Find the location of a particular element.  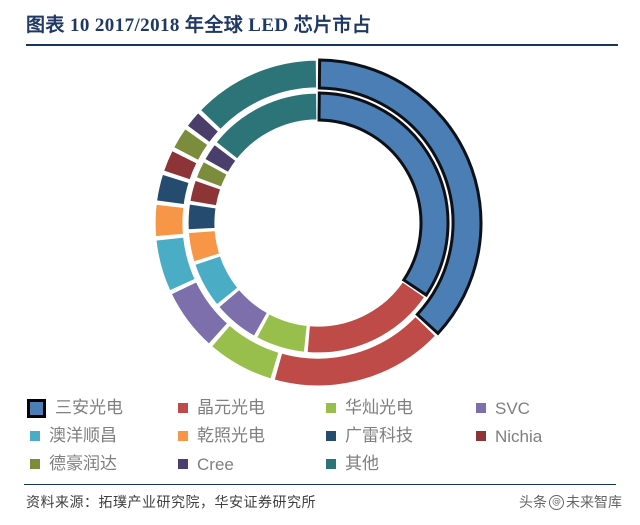

legend-item: 晶元光电 is located at coordinates (252, 408).